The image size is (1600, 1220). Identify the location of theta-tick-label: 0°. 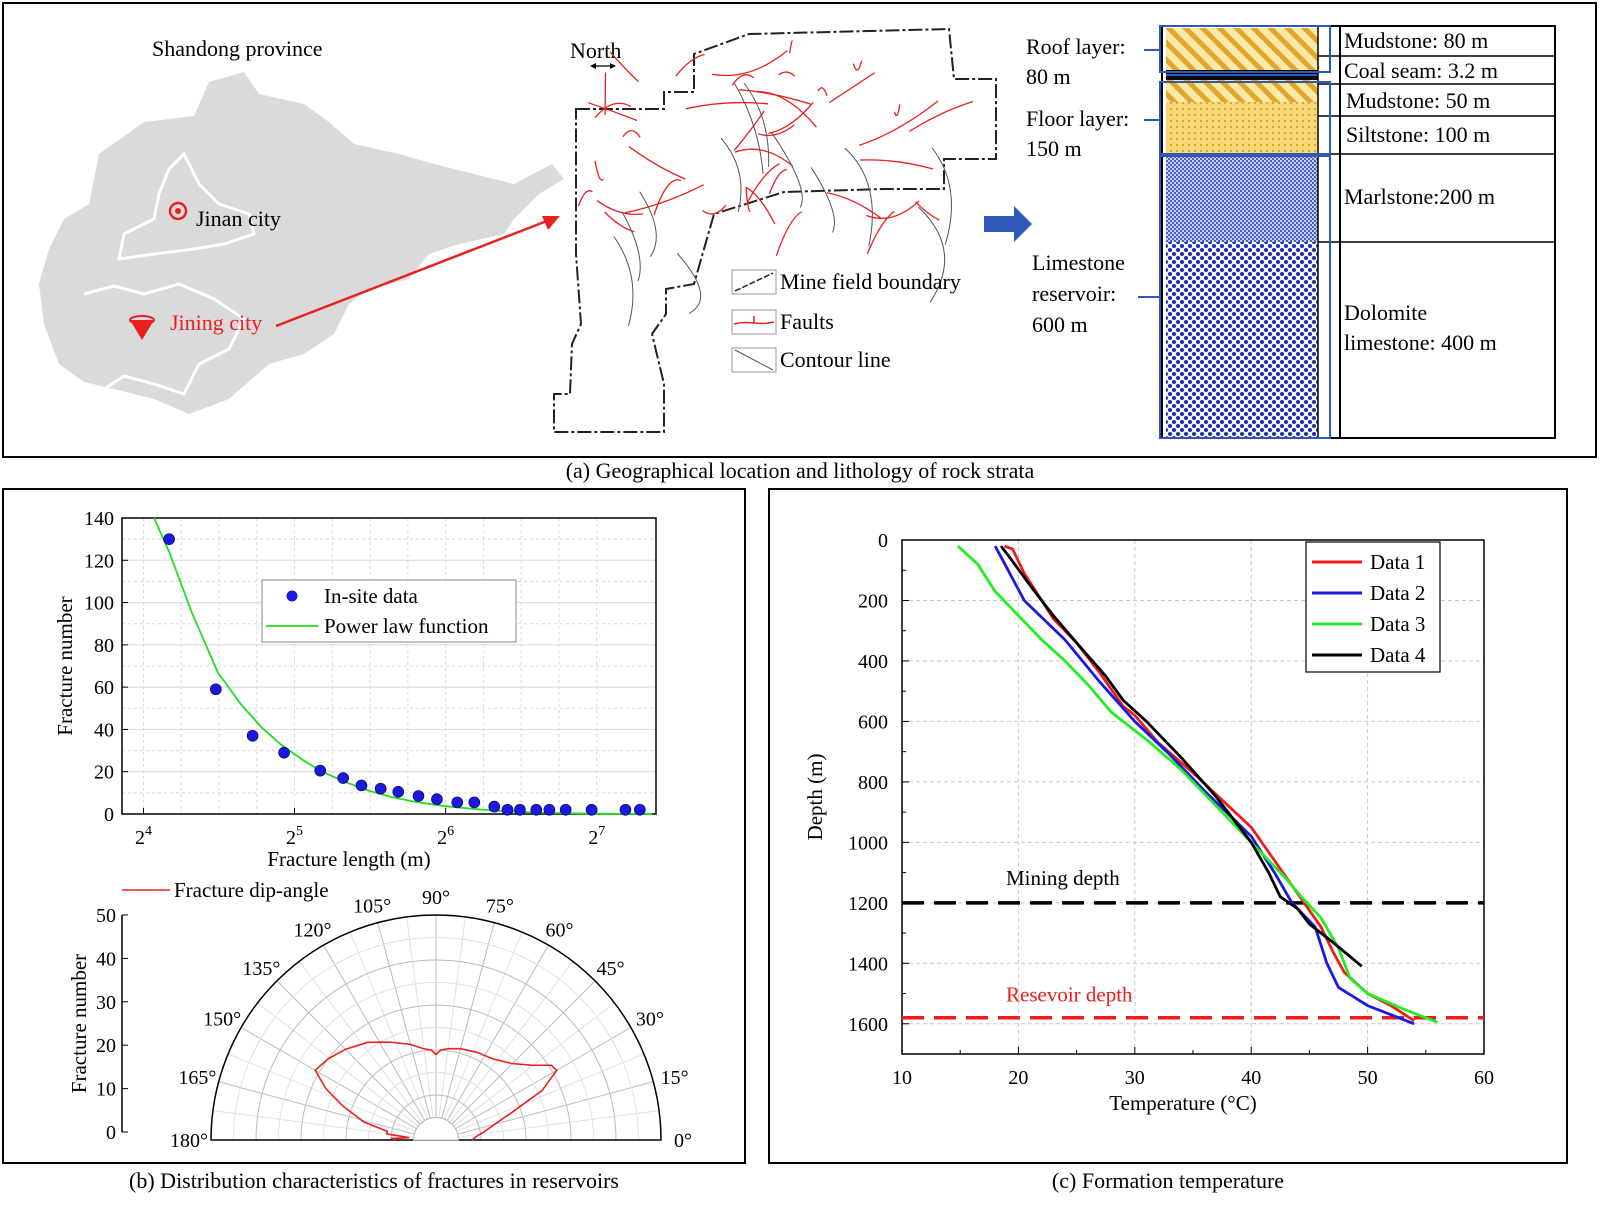
(683, 1141).